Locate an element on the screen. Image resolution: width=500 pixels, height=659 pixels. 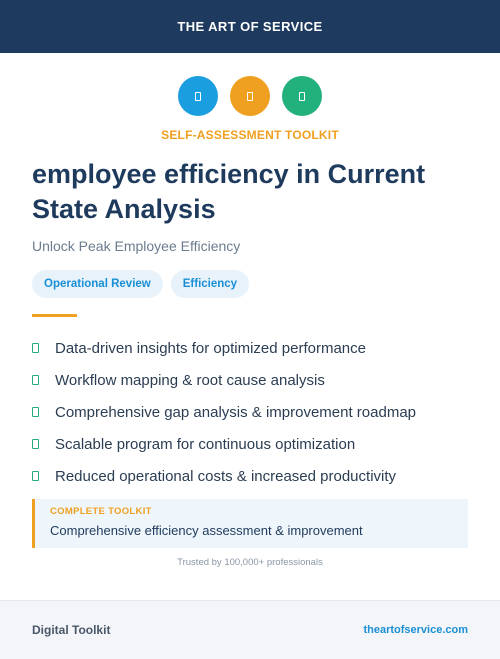
list-item: Workflow mapping & root cause analysis is located at coordinates (252, 380).